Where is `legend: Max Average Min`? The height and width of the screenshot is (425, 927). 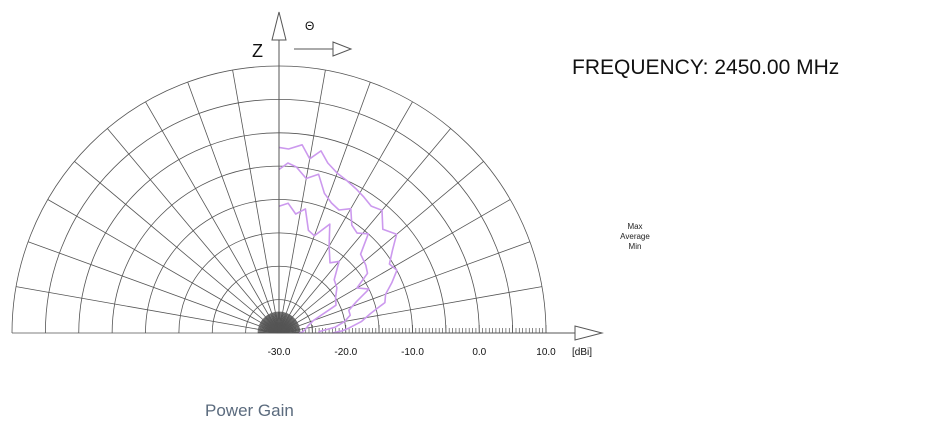
legend: Max Average Min is located at coordinates (635, 237).